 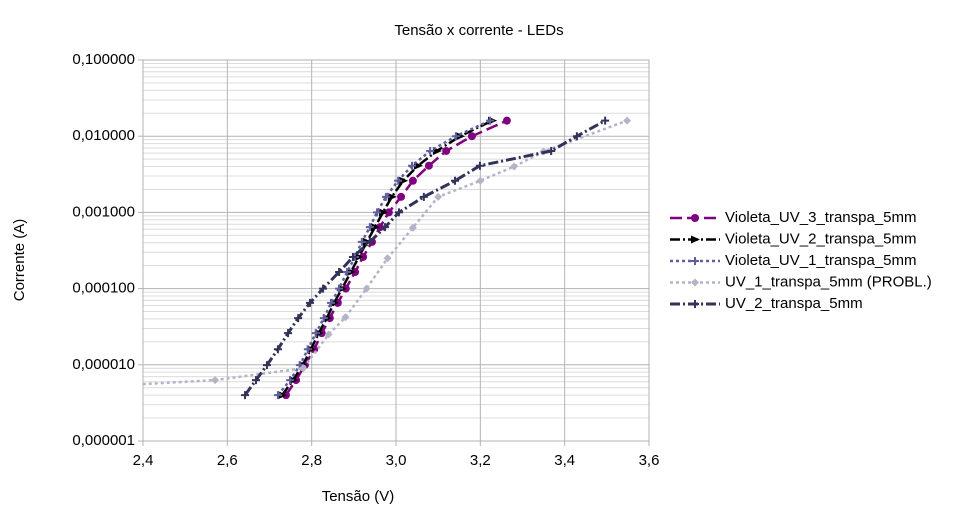 I want to click on x-tick-label: 3,2, so click(x=480, y=460).